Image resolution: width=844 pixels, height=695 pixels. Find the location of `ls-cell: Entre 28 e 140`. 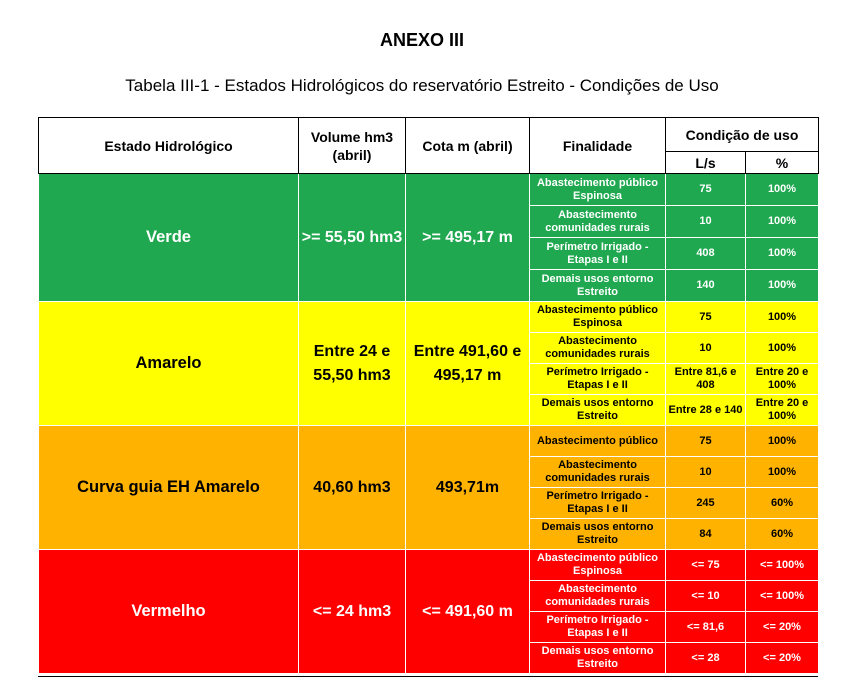

ls-cell: Entre 28 e 140 is located at coordinates (705, 410).